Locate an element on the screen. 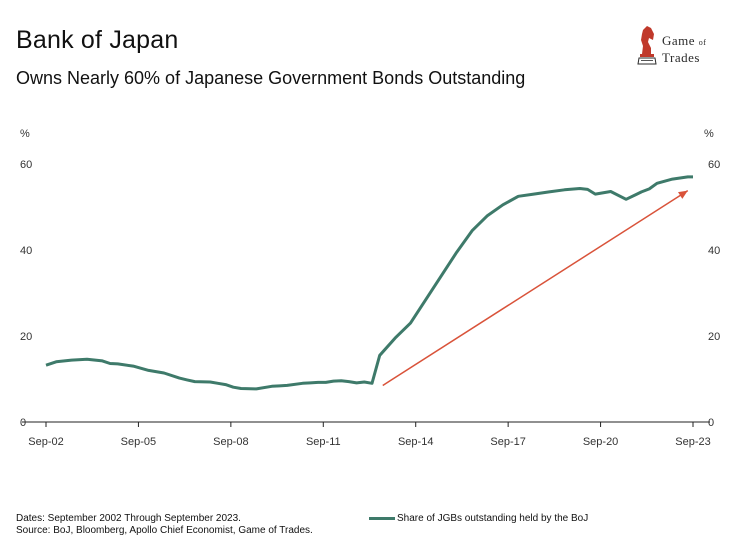 The width and height of the screenshot is (739, 545). y-tick-label-right: 40 is located at coordinates (714, 251).